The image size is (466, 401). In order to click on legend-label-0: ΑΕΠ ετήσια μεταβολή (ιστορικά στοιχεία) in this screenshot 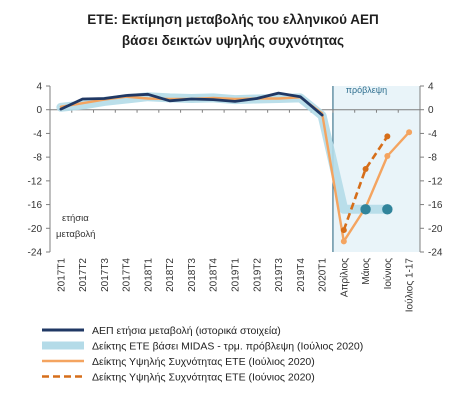, I will do `click(186, 331)`.